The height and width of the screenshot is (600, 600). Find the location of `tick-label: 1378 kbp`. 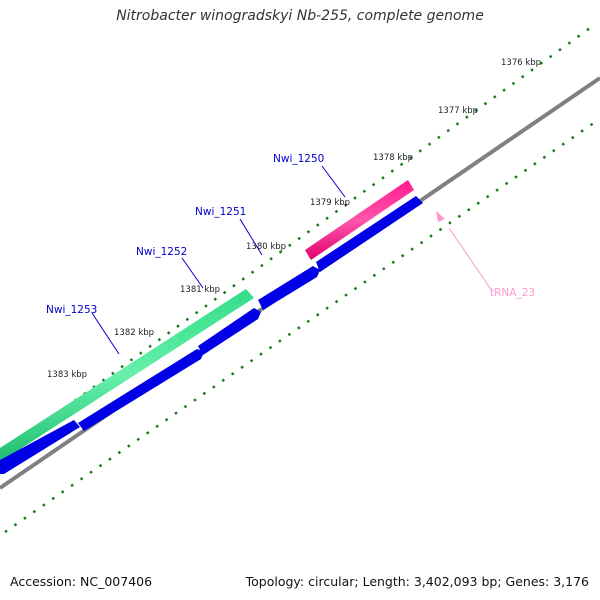

tick-label: 1378 kbp is located at coordinates (393, 158).